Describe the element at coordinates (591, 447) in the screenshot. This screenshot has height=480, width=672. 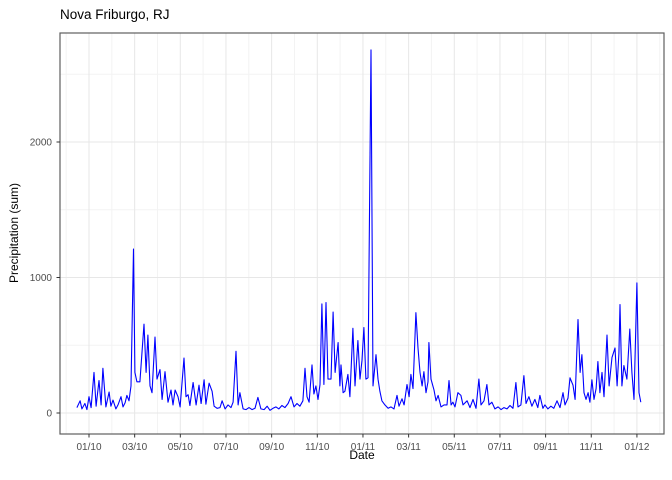
I see `x-tick-label: 11/11` at that location.